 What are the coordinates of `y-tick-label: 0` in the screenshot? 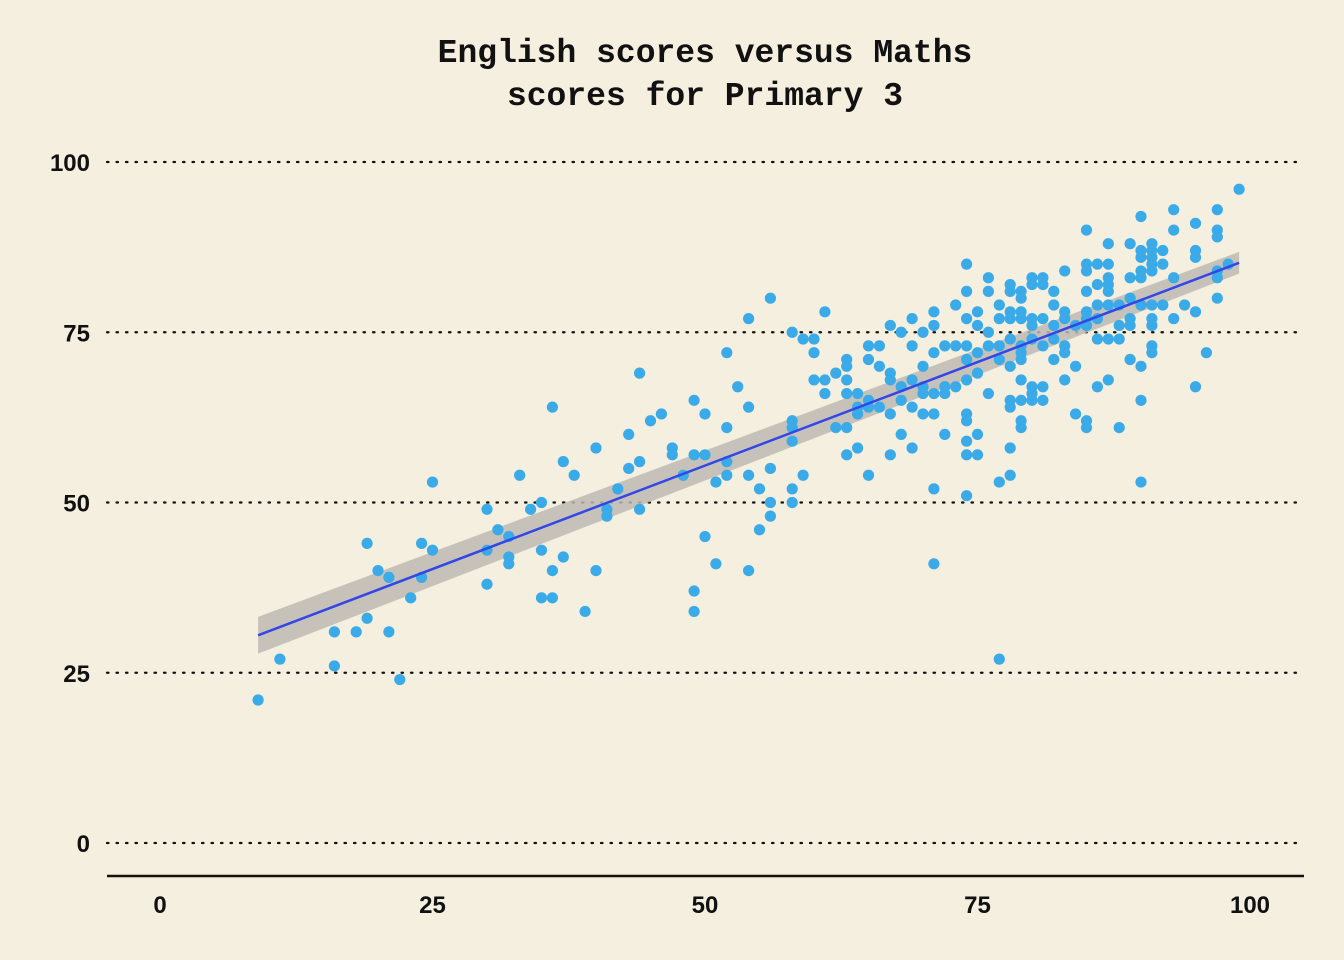 It's located at (83, 844).